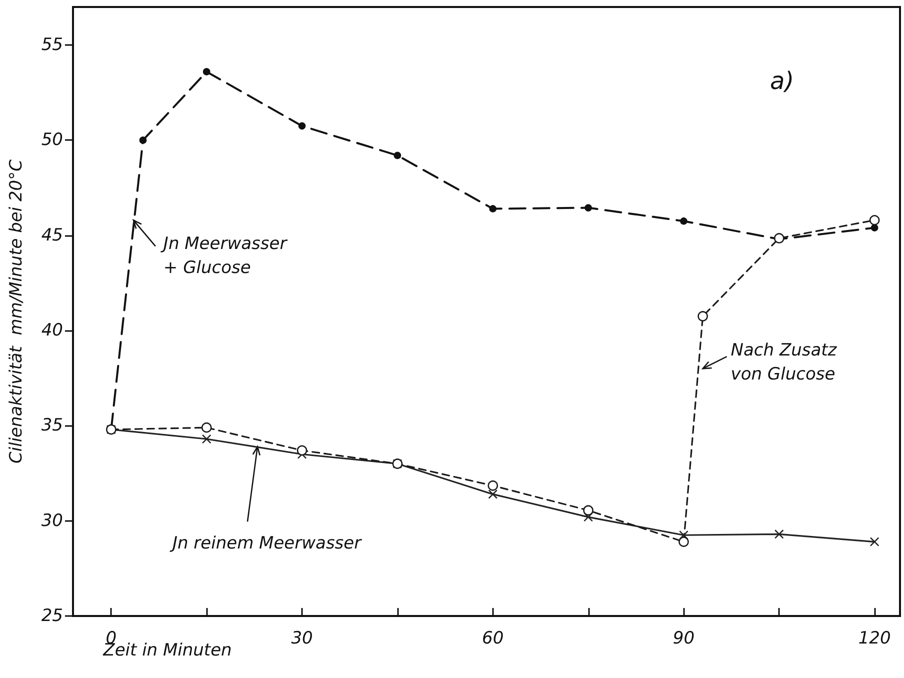 Image resolution: width=904 pixels, height=678 pixels. I want to click on x-tick-label: 90, so click(683, 638).